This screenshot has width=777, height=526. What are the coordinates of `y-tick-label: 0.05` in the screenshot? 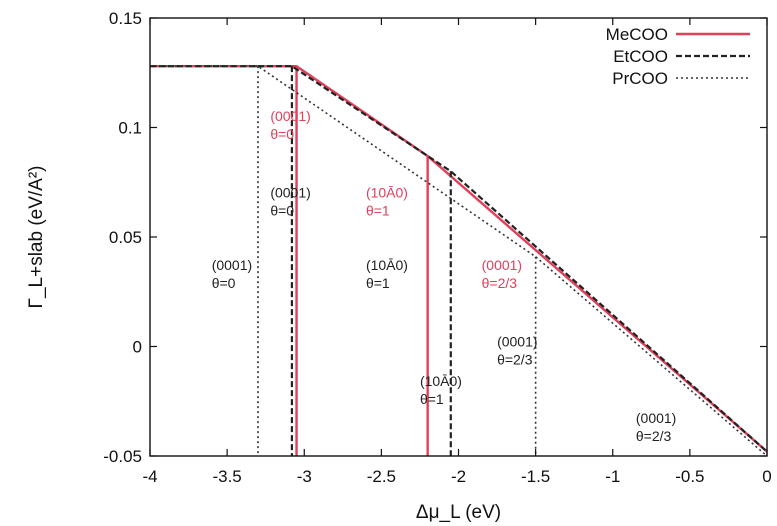 It's located at (125, 237).